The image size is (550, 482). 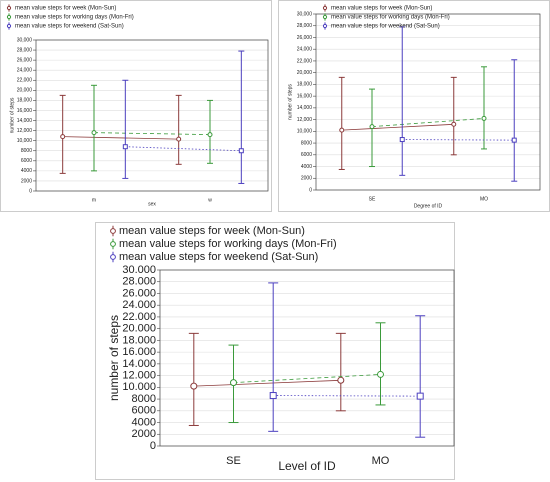 I want to click on x-tick-label: SE, so click(x=372, y=199).